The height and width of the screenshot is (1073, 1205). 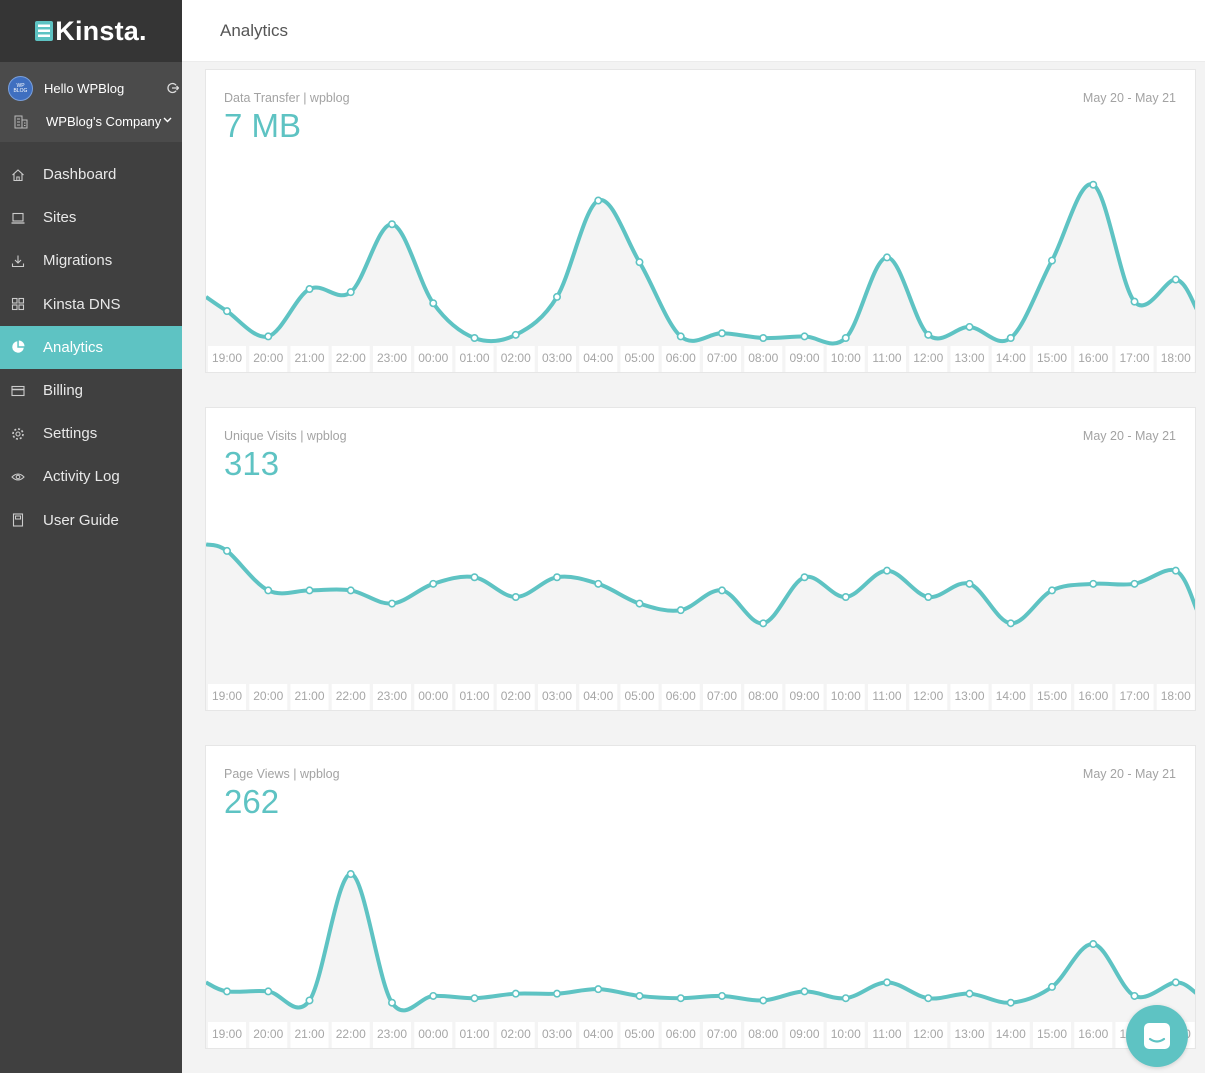 I want to click on x-tick-label: 08:00, so click(x=763, y=358).